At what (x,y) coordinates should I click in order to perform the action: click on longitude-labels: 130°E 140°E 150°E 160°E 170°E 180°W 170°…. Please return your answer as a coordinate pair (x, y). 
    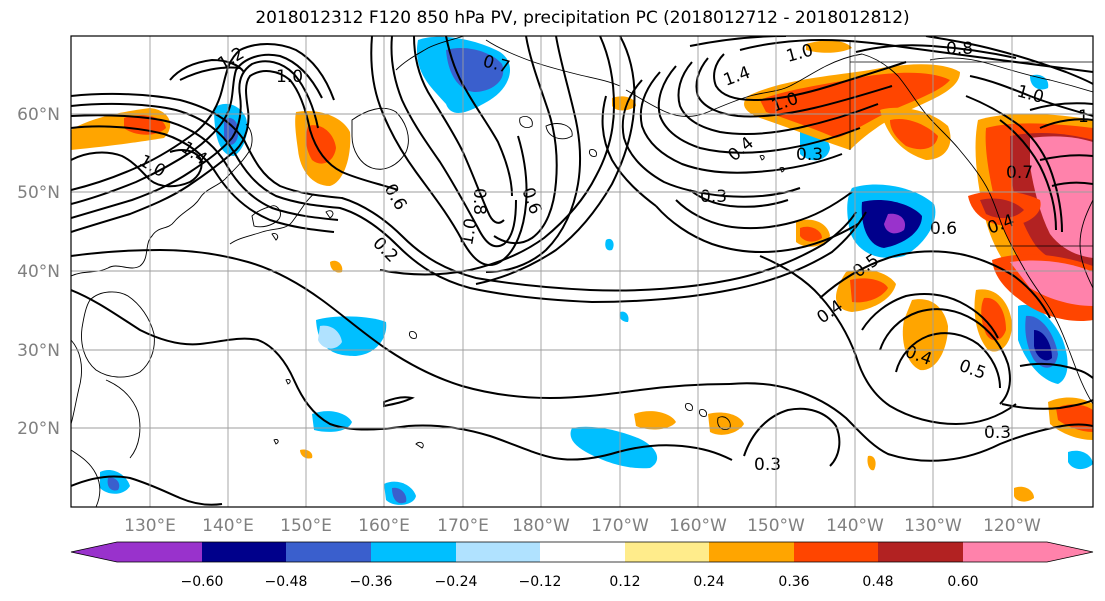
    Looking at the image, I should click on (582, 526).